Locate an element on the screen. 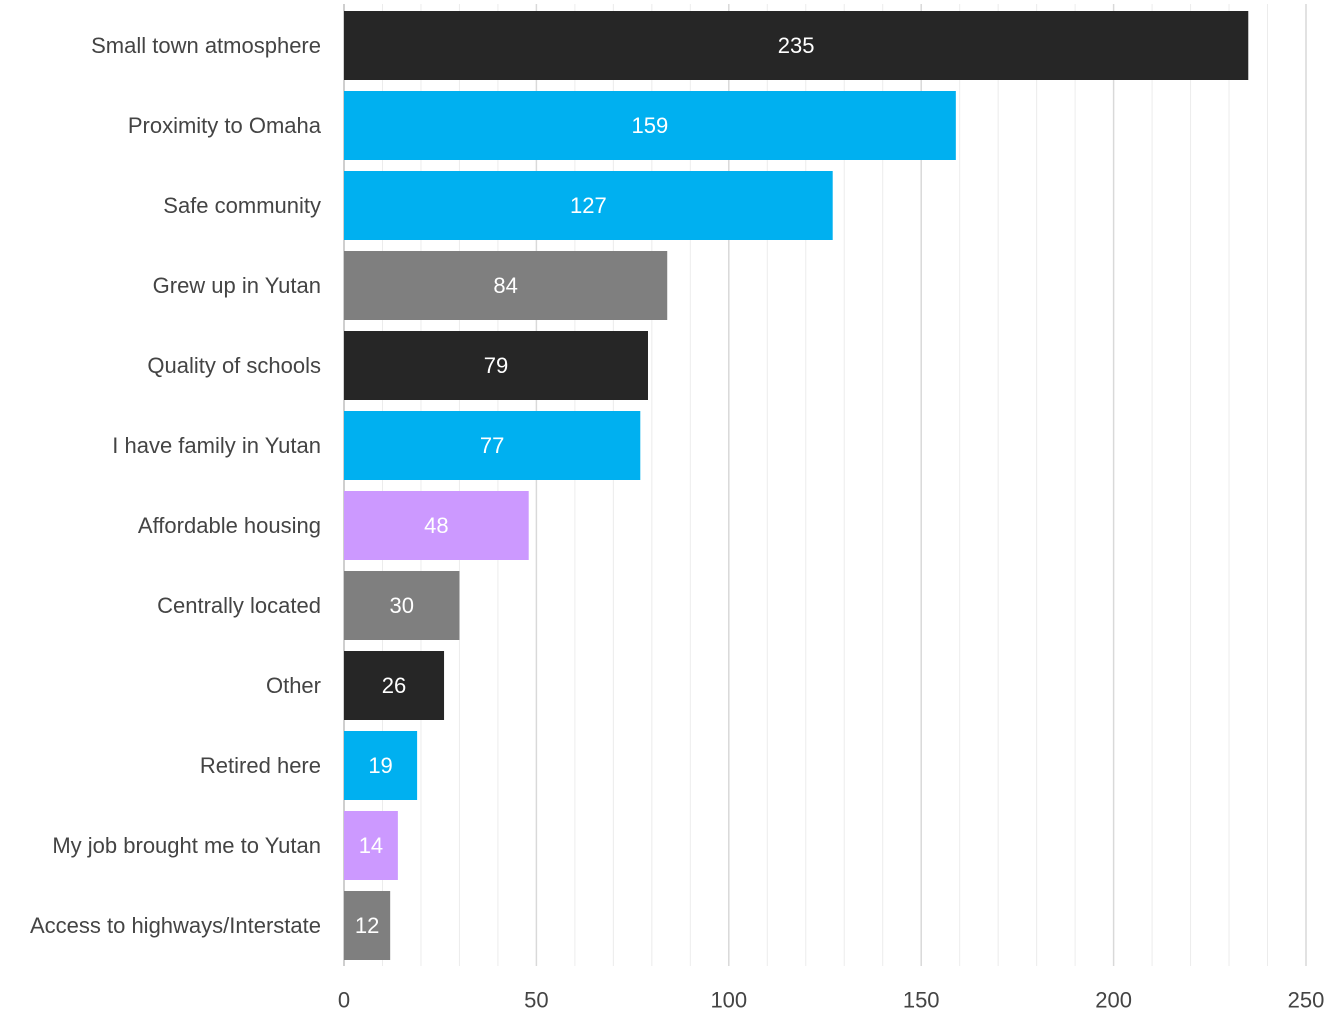 The width and height of the screenshot is (1338, 1013). data-label: 84 is located at coordinates (505, 285).